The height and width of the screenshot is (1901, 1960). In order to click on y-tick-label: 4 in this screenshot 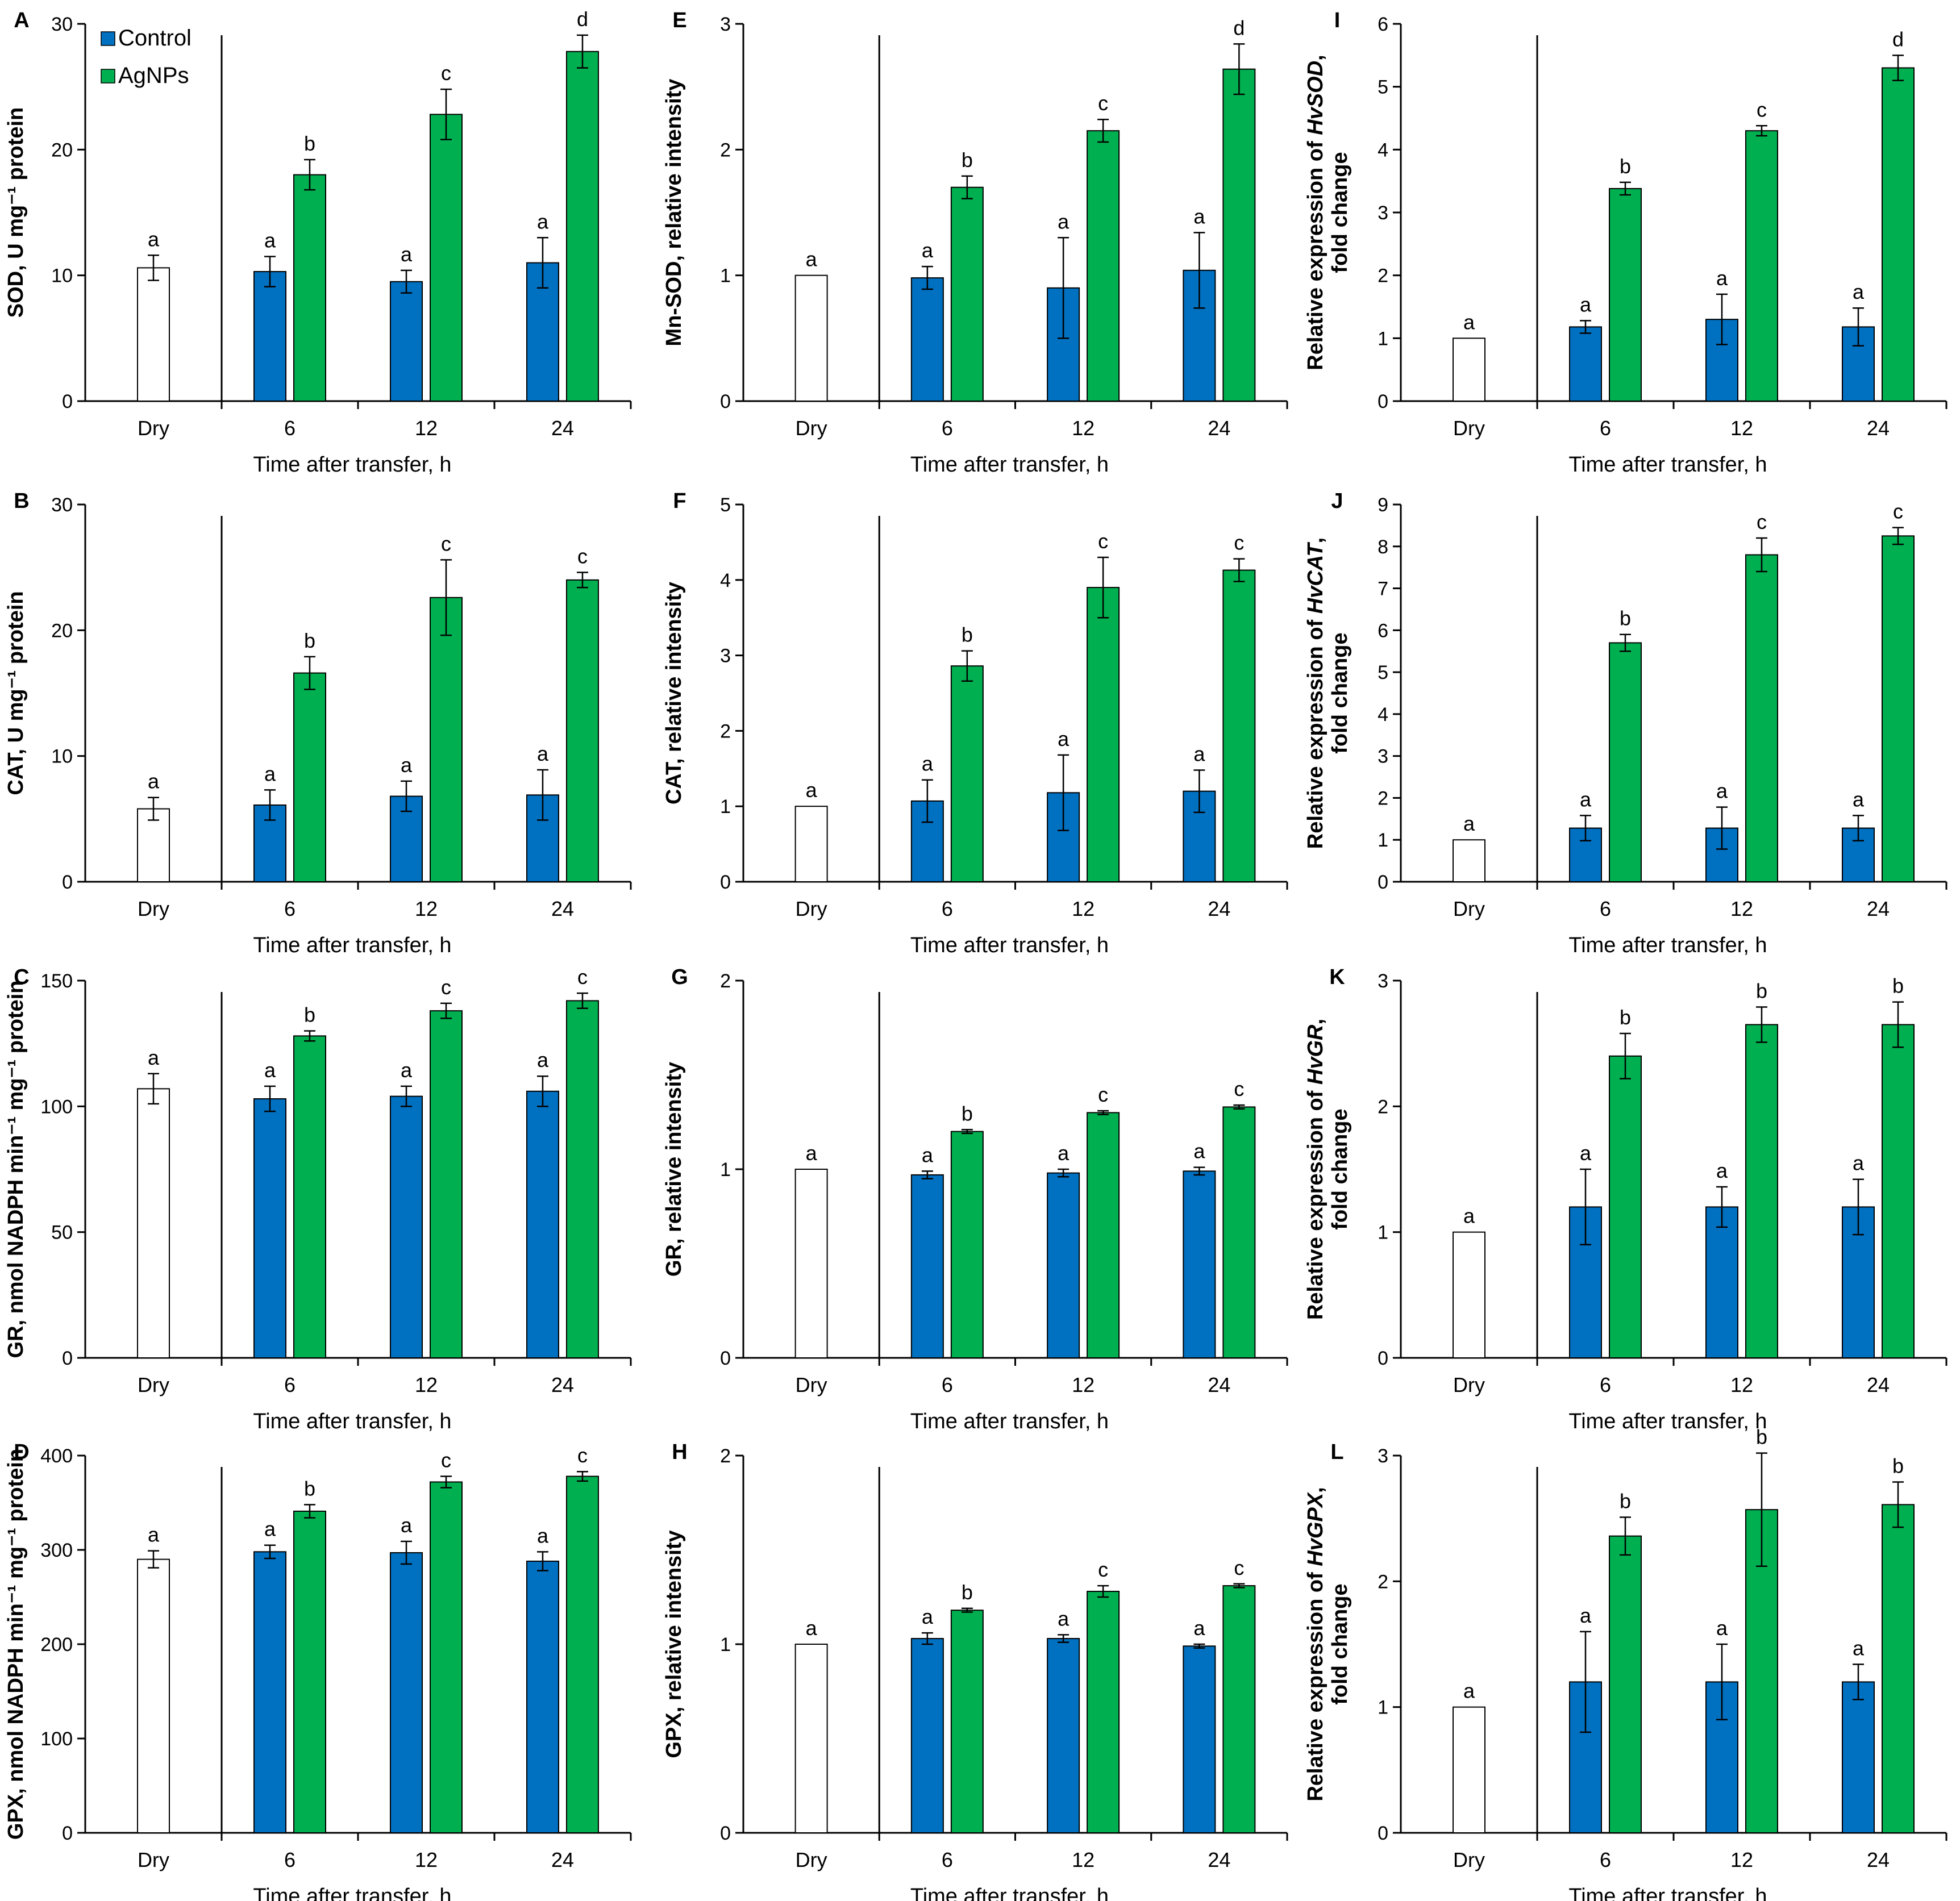, I will do `click(1383, 150)`.